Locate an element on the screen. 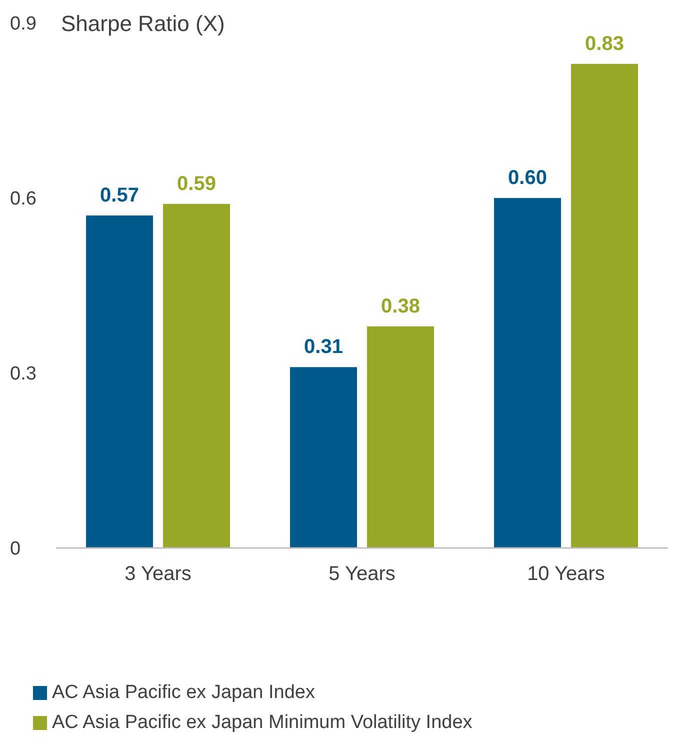 The width and height of the screenshot is (677, 745). x-tick-label: 3 Years is located at coordinates (158, 574).